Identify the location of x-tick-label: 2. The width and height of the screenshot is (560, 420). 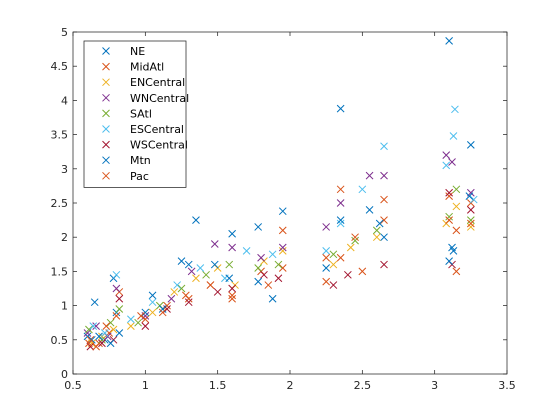
(290, 385).